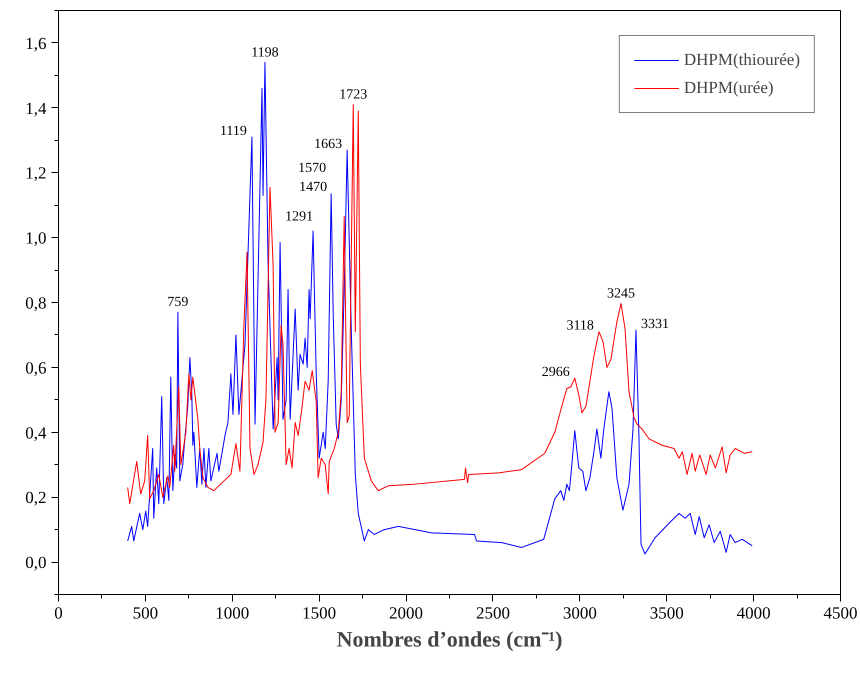  What do you see at coordinates (319, 613) in the screenshot?
I see `x-tick-label: 1500` at bounding box center [319, 613].